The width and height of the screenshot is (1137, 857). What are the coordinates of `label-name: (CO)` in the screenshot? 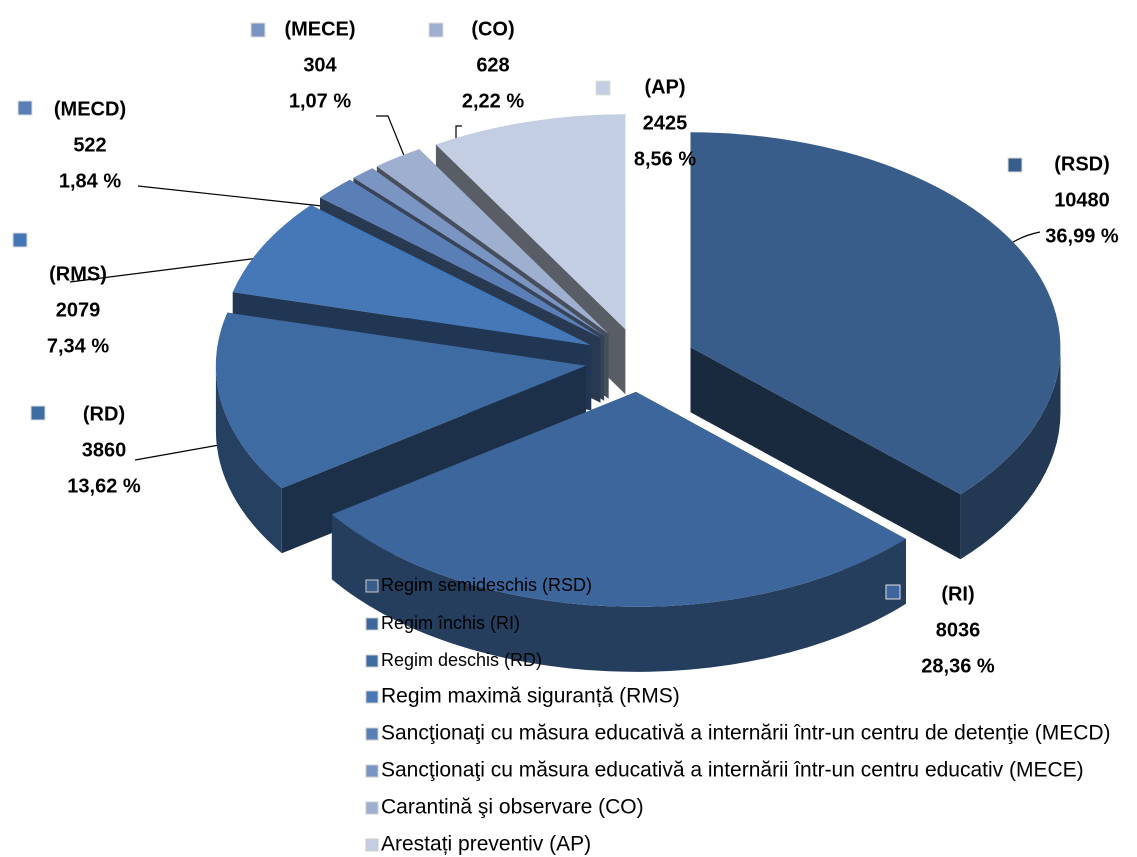 It's located at (492, 29).